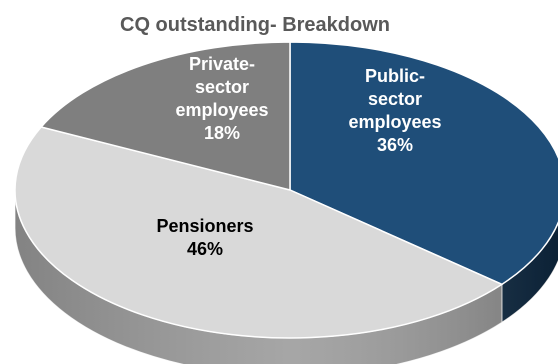 Image resolution: width=558 pixels, height=364 pixels. What do you see at coordinates (255, 25) in the screenshot?
I see `chart-title: CQ outstanding- Breakdown` at bounding box center [255, 25].